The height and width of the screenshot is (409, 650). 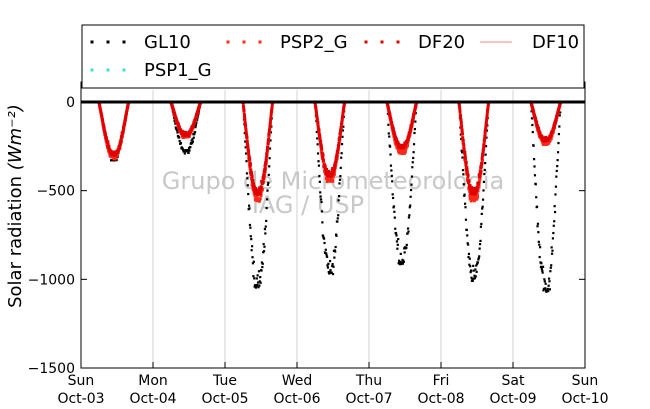 I want to click on y-axis-label-unit: (Wm⁻²), so click(x=15, y=137).